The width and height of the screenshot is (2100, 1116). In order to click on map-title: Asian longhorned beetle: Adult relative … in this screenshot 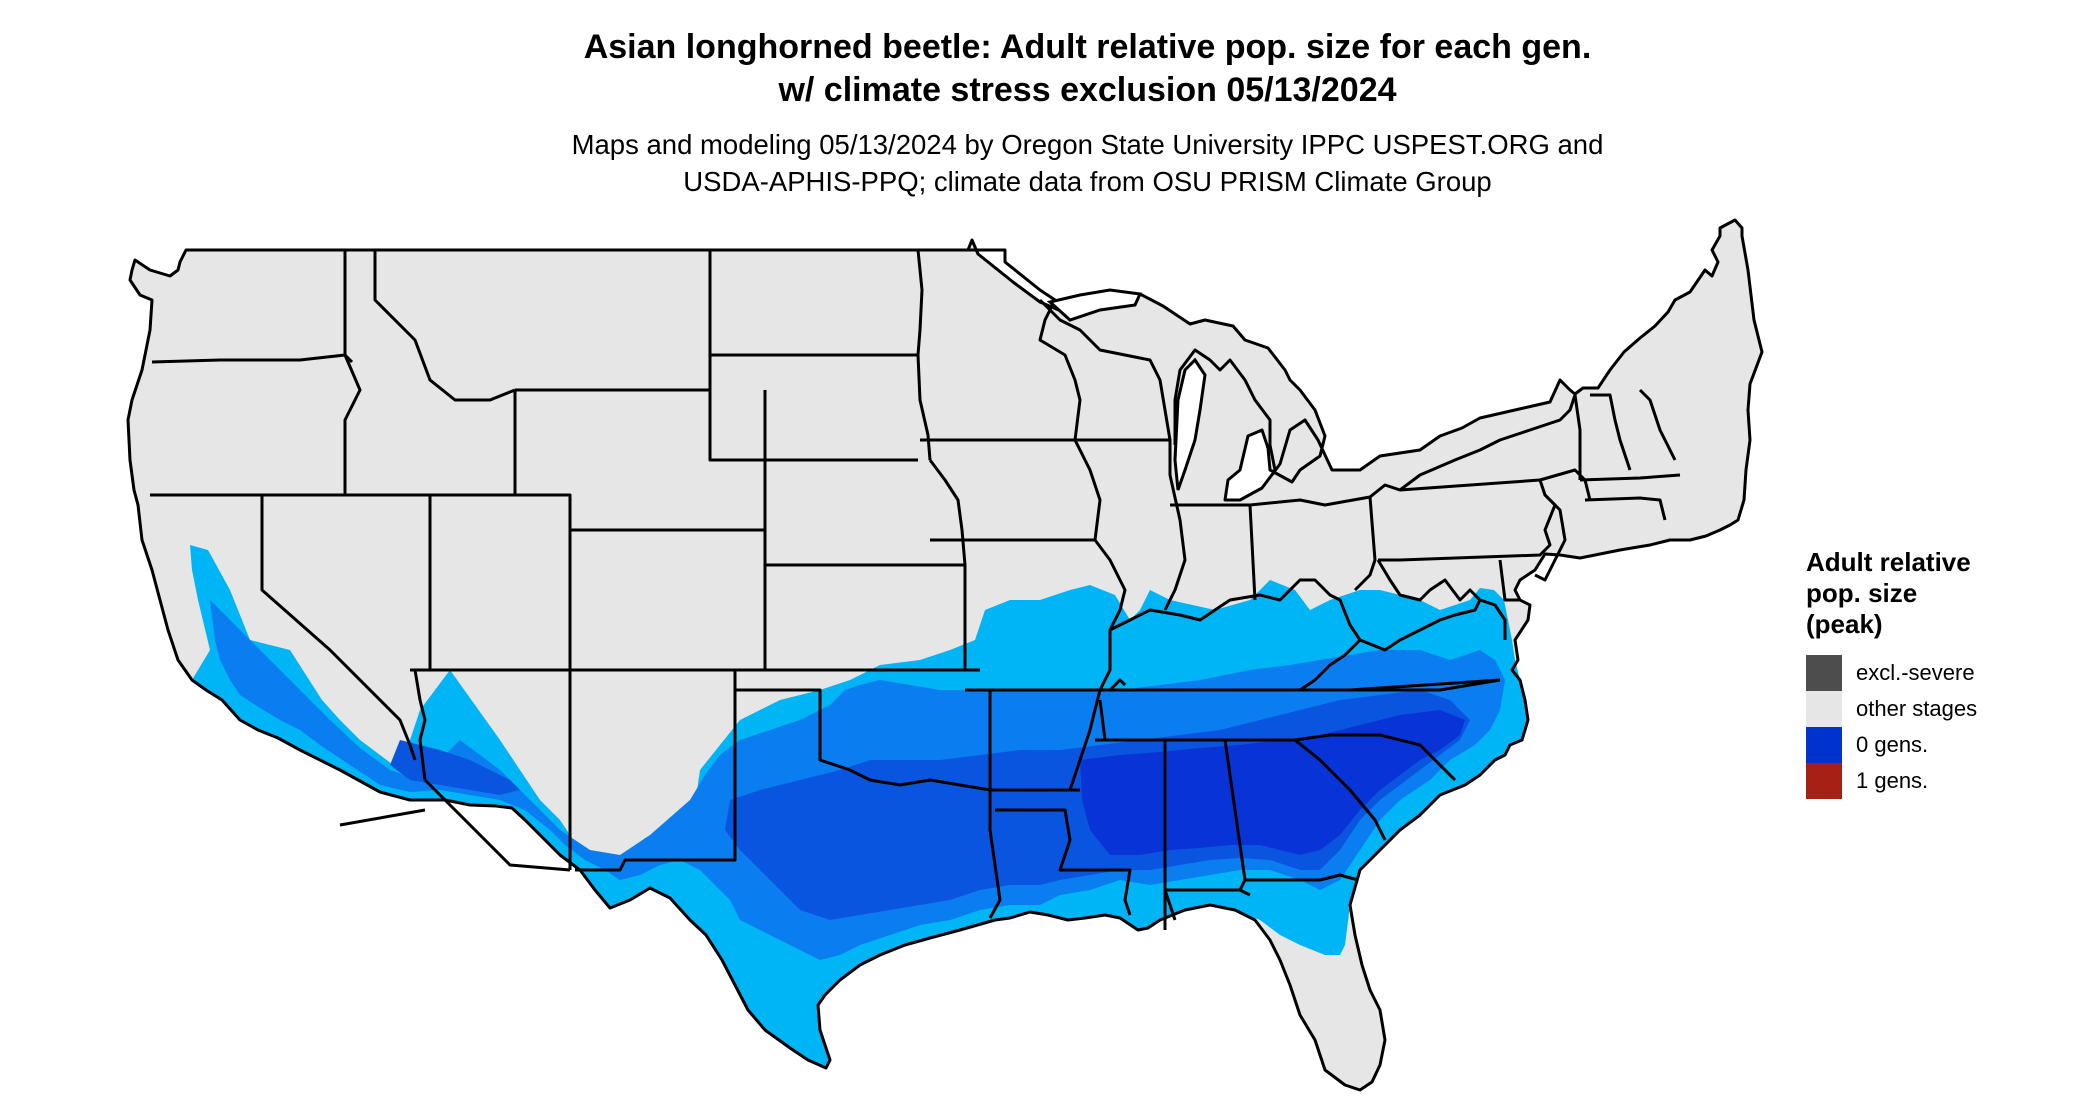, I will do `click(1050, 69)`.